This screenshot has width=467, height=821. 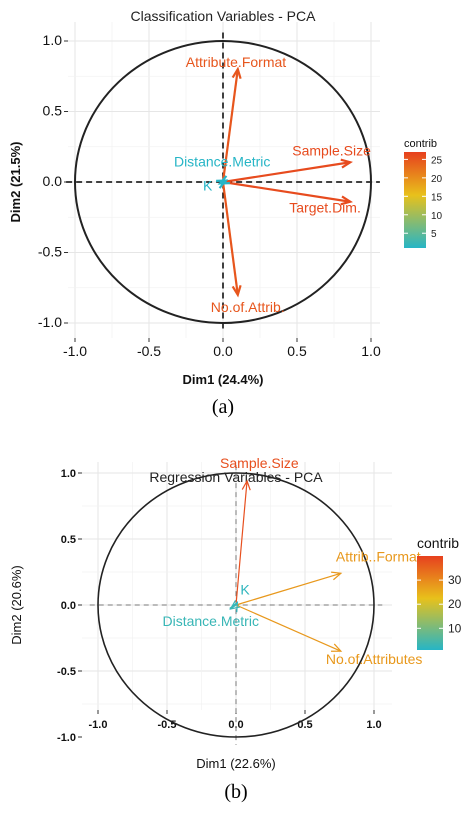 What do you see at coordinates (235, 792) in the screenshot?
I see `figure-caption: (b)` at bounding box center [235, 792].